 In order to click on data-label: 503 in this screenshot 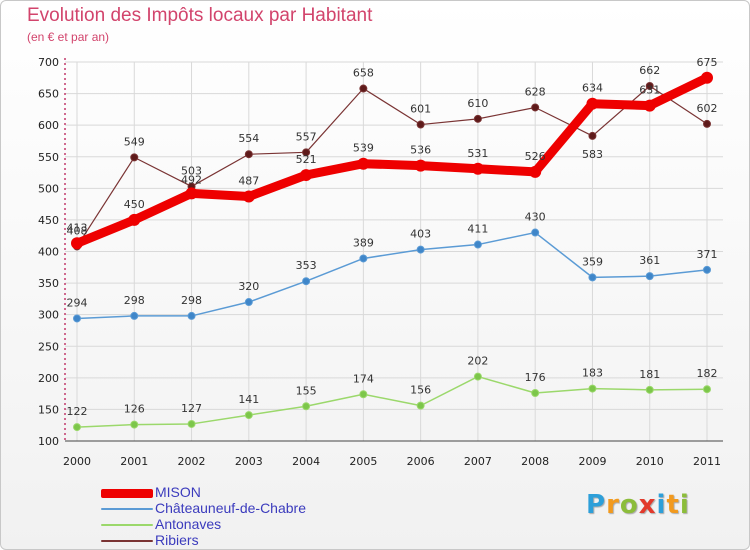, I will do `click(191, 170)`.